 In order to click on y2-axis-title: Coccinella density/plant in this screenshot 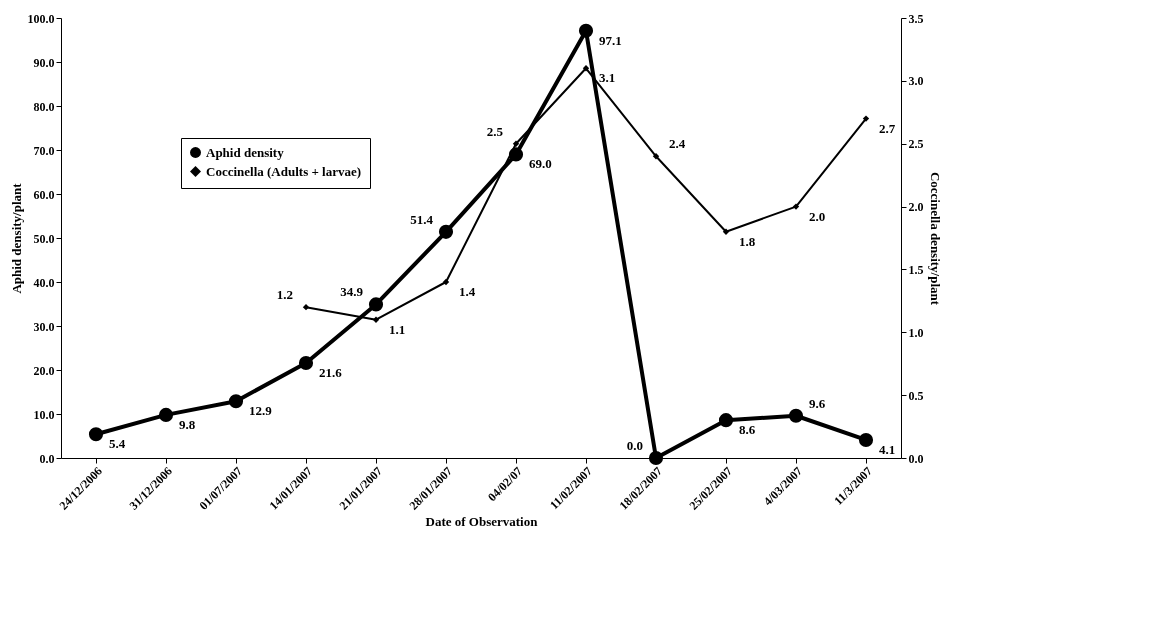, I will do `click(935, 238)`.